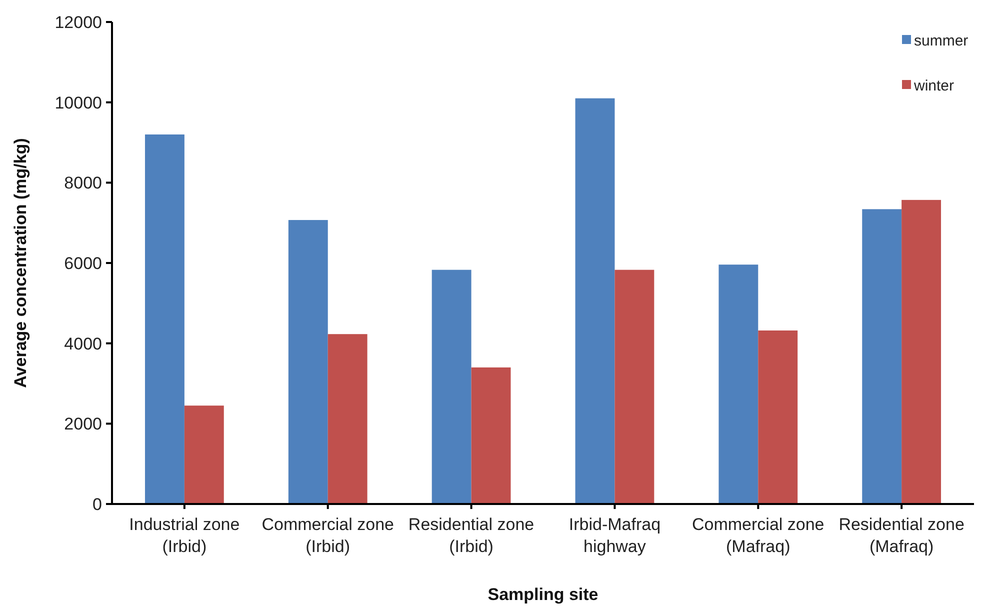 The image size is (984, 608). I want to click on y-tick-label: 8000, so click(83, 183).